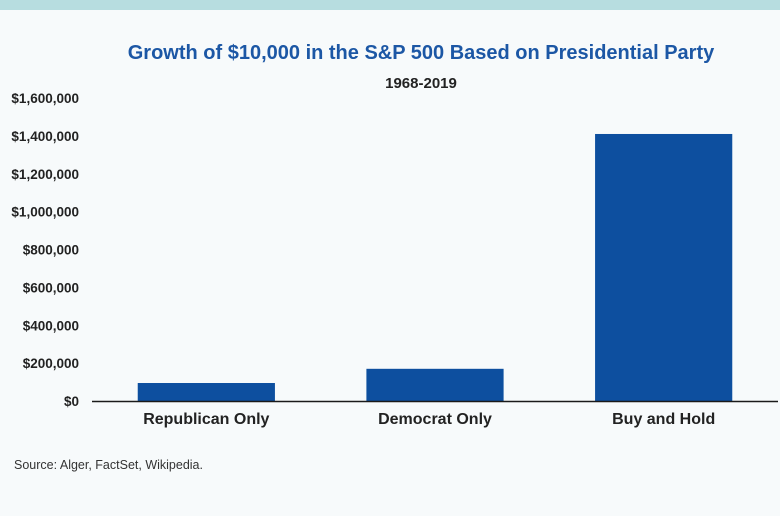 The width and height of the screenshot is (780, 516). What do you see at coordinates (51, 250) in the screenshot?
I see `y-tick-label: $800,000` at bounding box center [51, 250].